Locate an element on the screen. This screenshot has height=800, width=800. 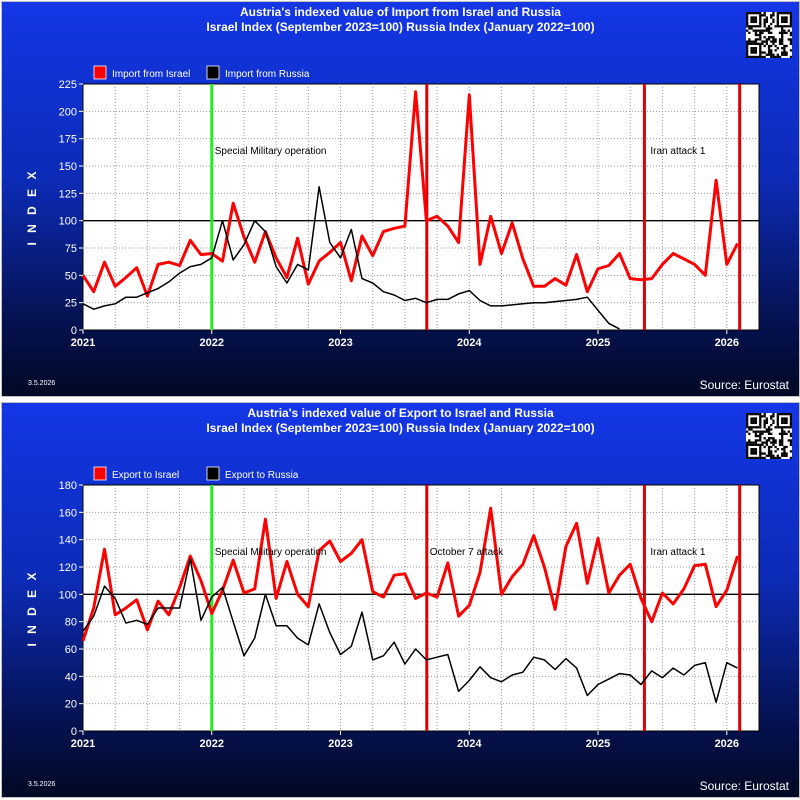
y-tick-label: 140 is located at coordinates (68, 541).